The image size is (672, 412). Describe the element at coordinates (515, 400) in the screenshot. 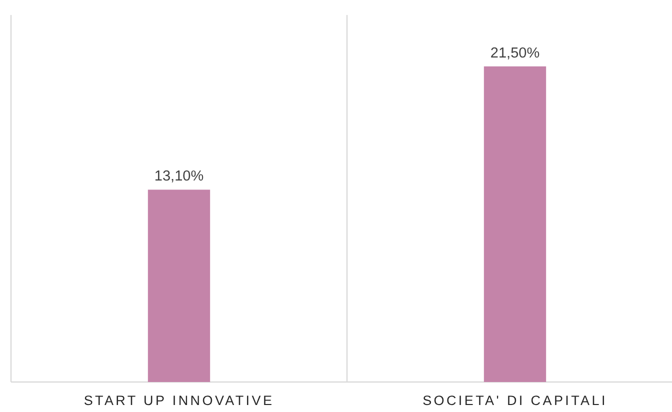

I see `x-tick-label: SOCIETA' DI CAPITALI` at that location.